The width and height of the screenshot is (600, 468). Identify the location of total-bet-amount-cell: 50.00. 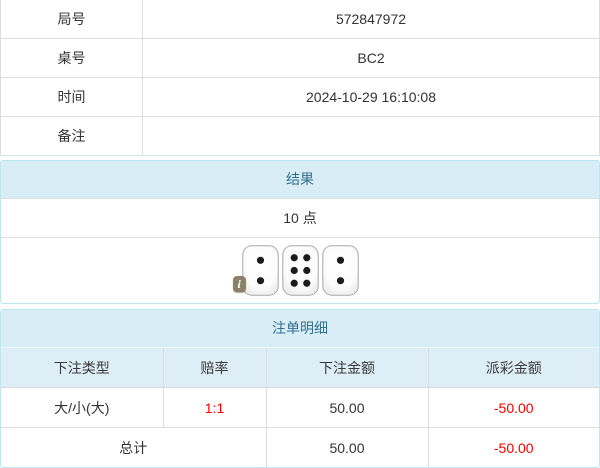
(347, 447).